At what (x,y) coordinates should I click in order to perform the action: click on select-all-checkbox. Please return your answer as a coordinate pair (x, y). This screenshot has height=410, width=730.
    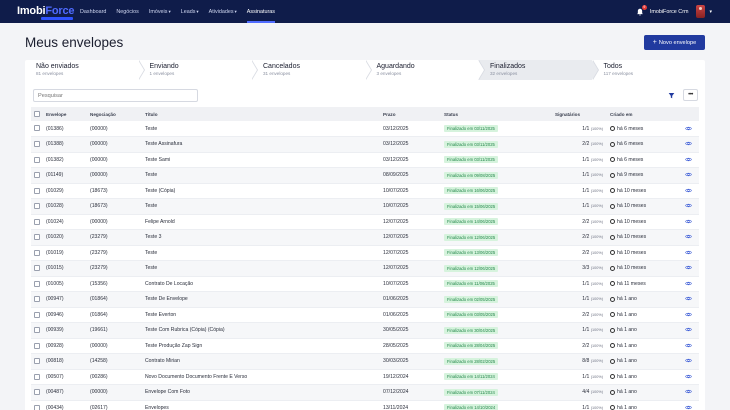
    Looking at the image, I should click on (37, 114).